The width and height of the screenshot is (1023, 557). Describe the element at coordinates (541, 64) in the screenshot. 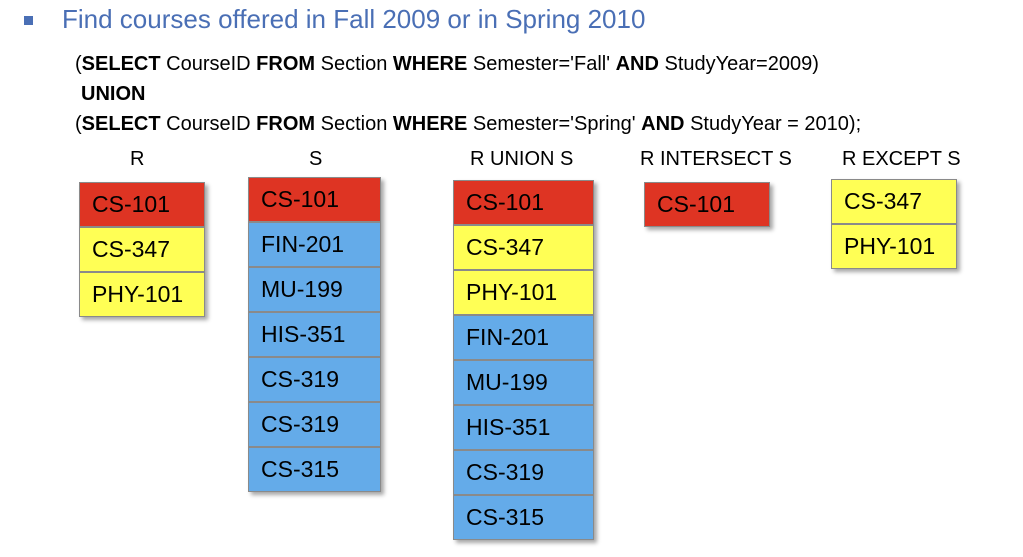

I see `query-text: Semester='Fall'` at that location.